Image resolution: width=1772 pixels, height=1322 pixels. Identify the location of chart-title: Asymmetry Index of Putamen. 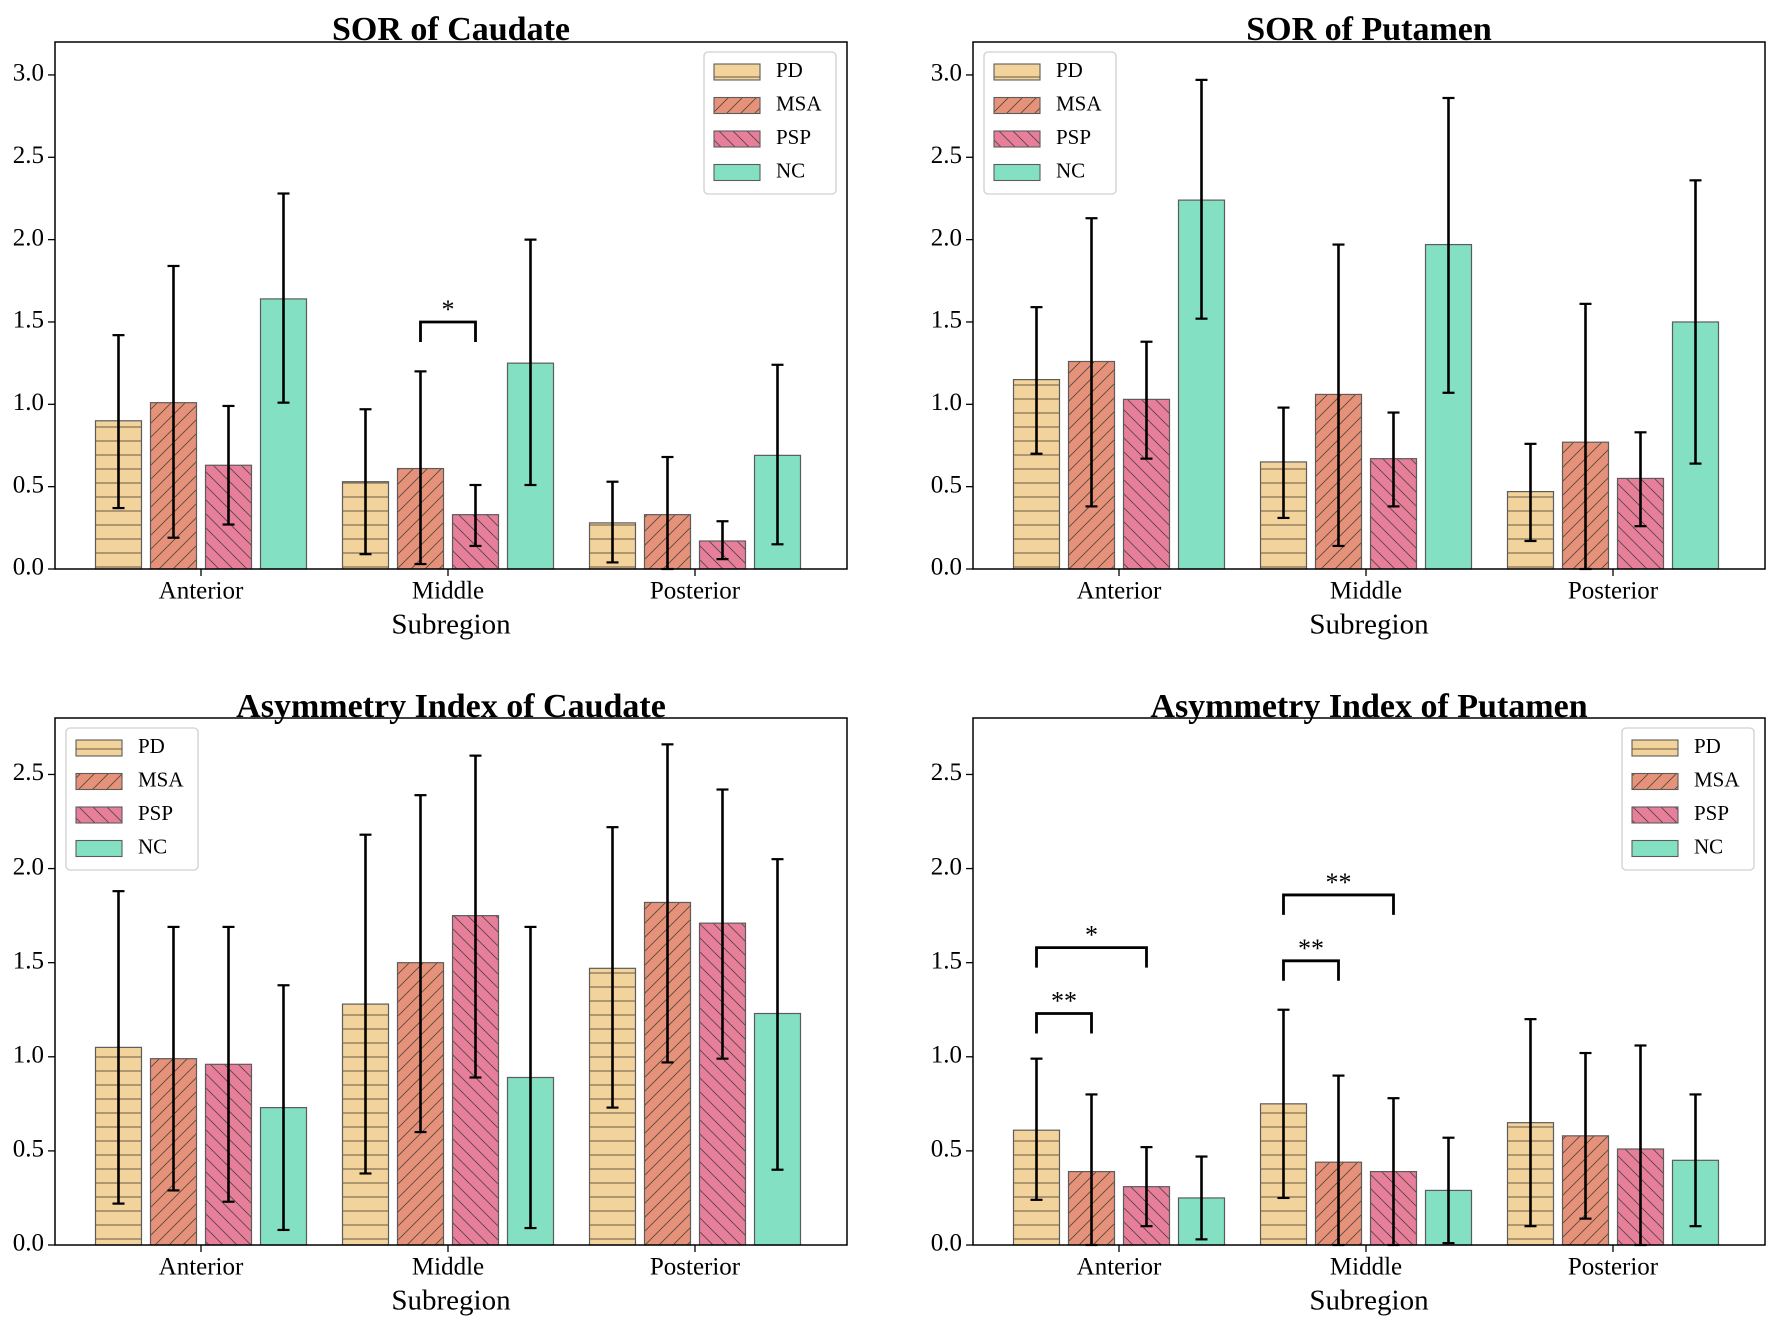
(1368, 706).